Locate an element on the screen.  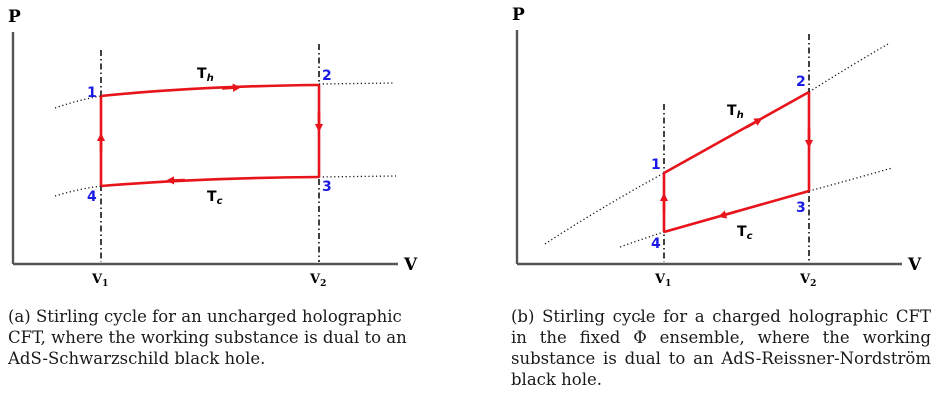
panel-b-point-3: 3 is located at coordinates (801, 208).